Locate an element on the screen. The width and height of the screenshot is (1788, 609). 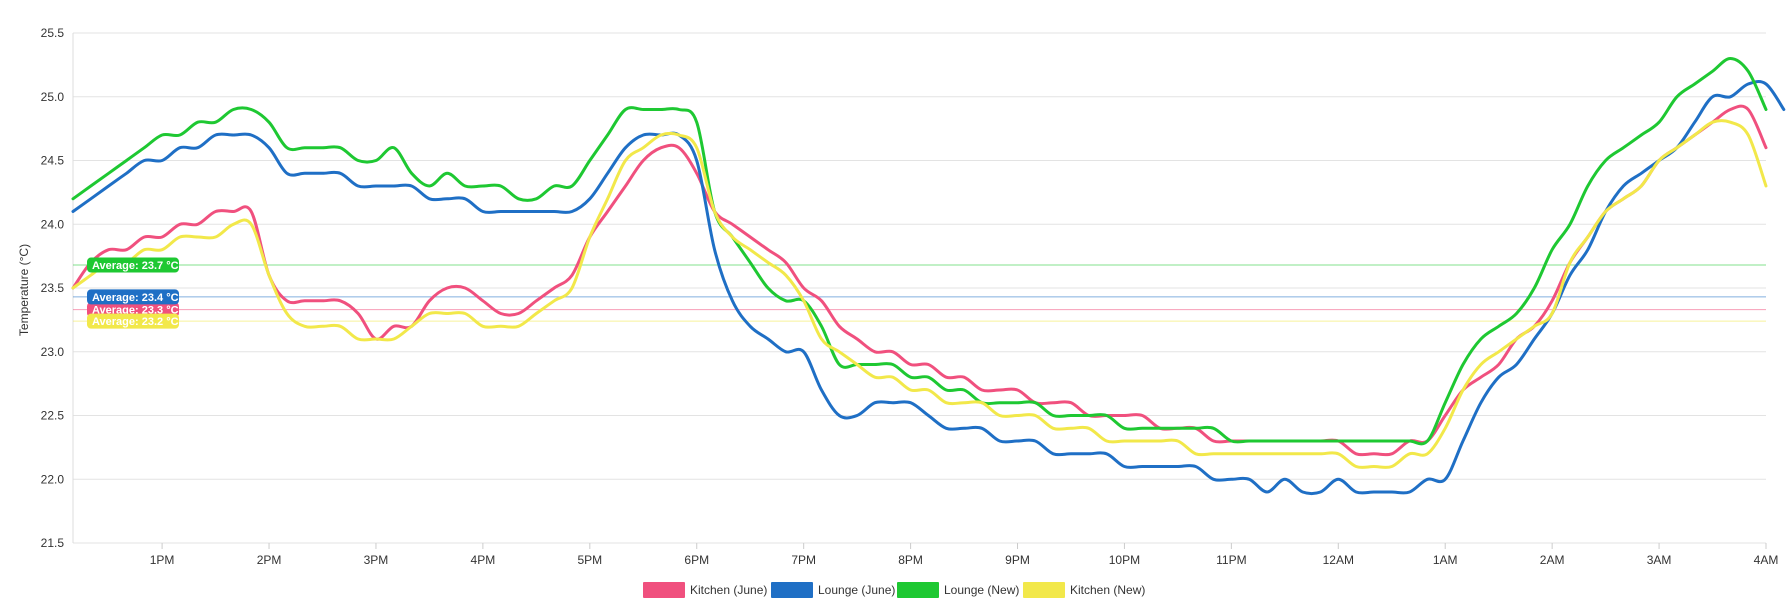
y-tick-label: 25.0 is located at coordinates (53, 97).